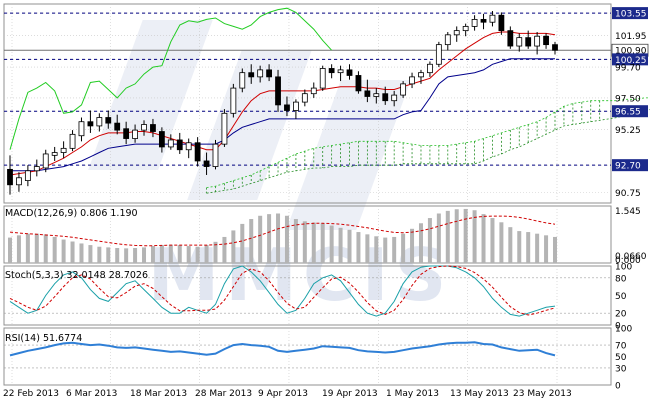 This screenshot has height=400, width=650. I want to click on stoch-tick-label: 80, so click(621, 279).